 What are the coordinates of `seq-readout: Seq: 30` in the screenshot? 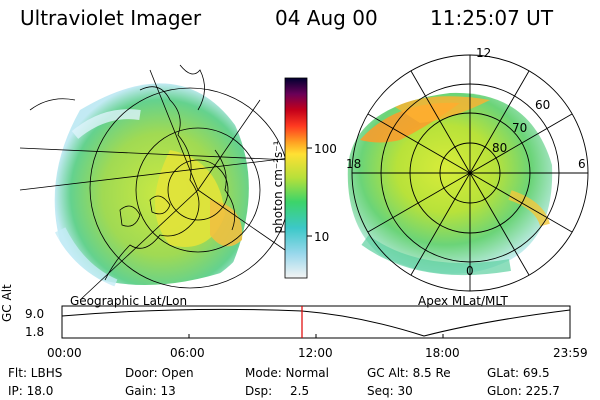 It's located at (390, 391).